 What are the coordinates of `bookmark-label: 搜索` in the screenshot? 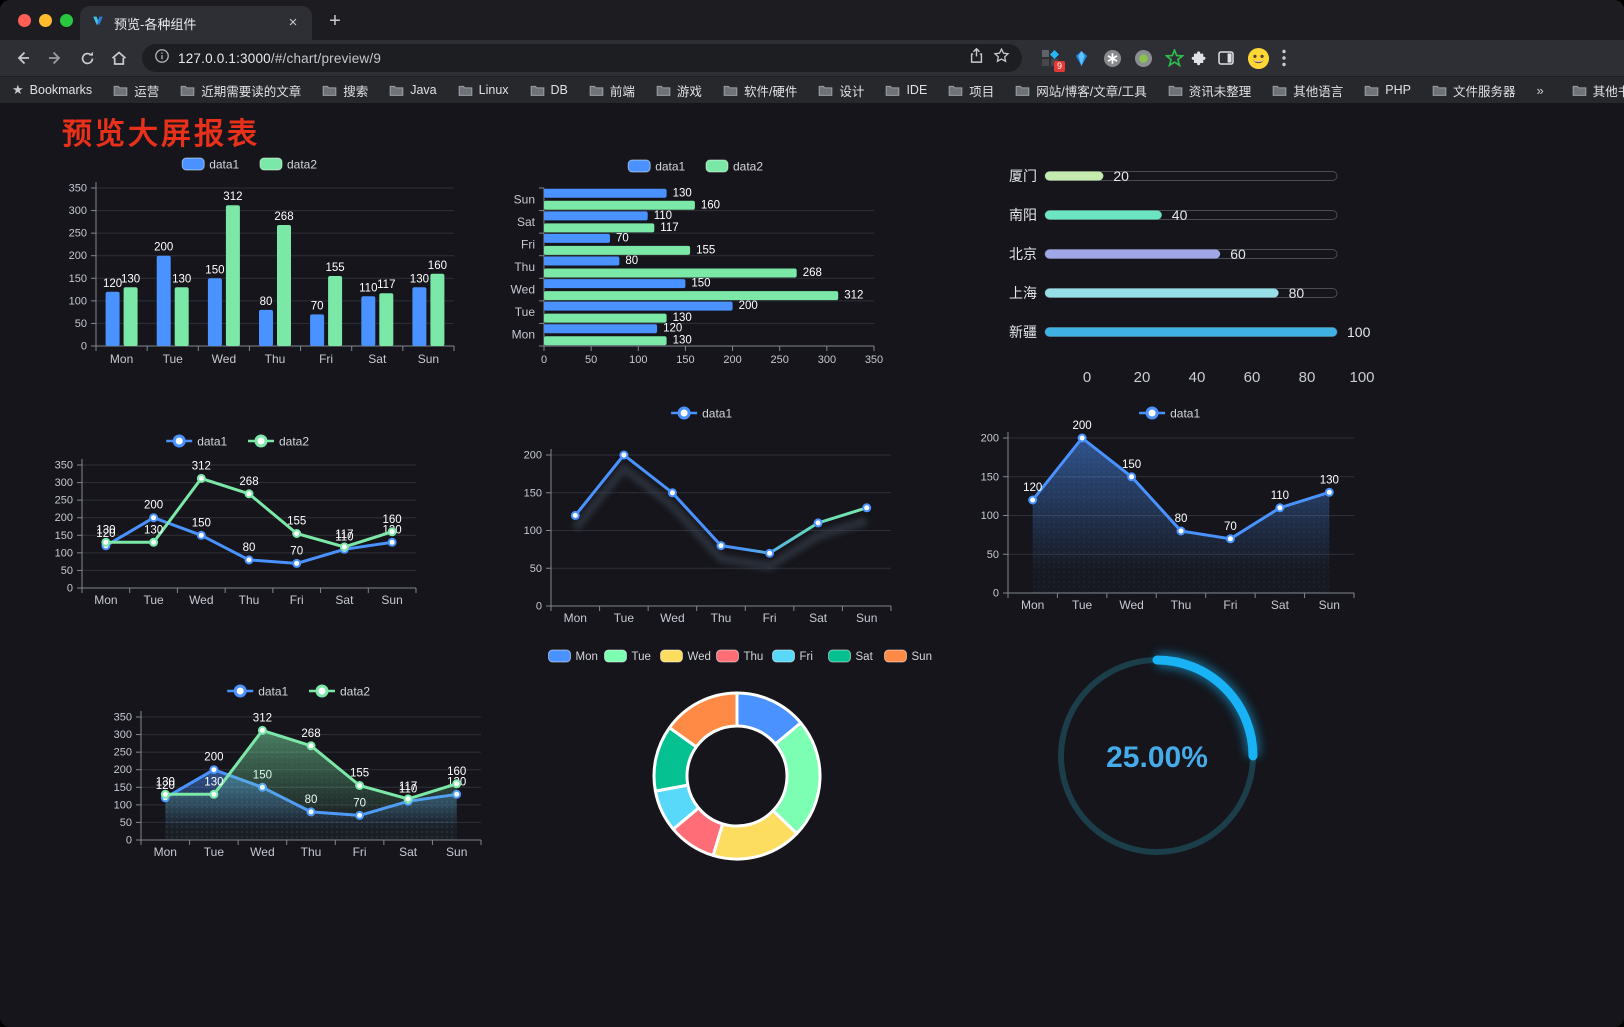 It's located at (356, 91).